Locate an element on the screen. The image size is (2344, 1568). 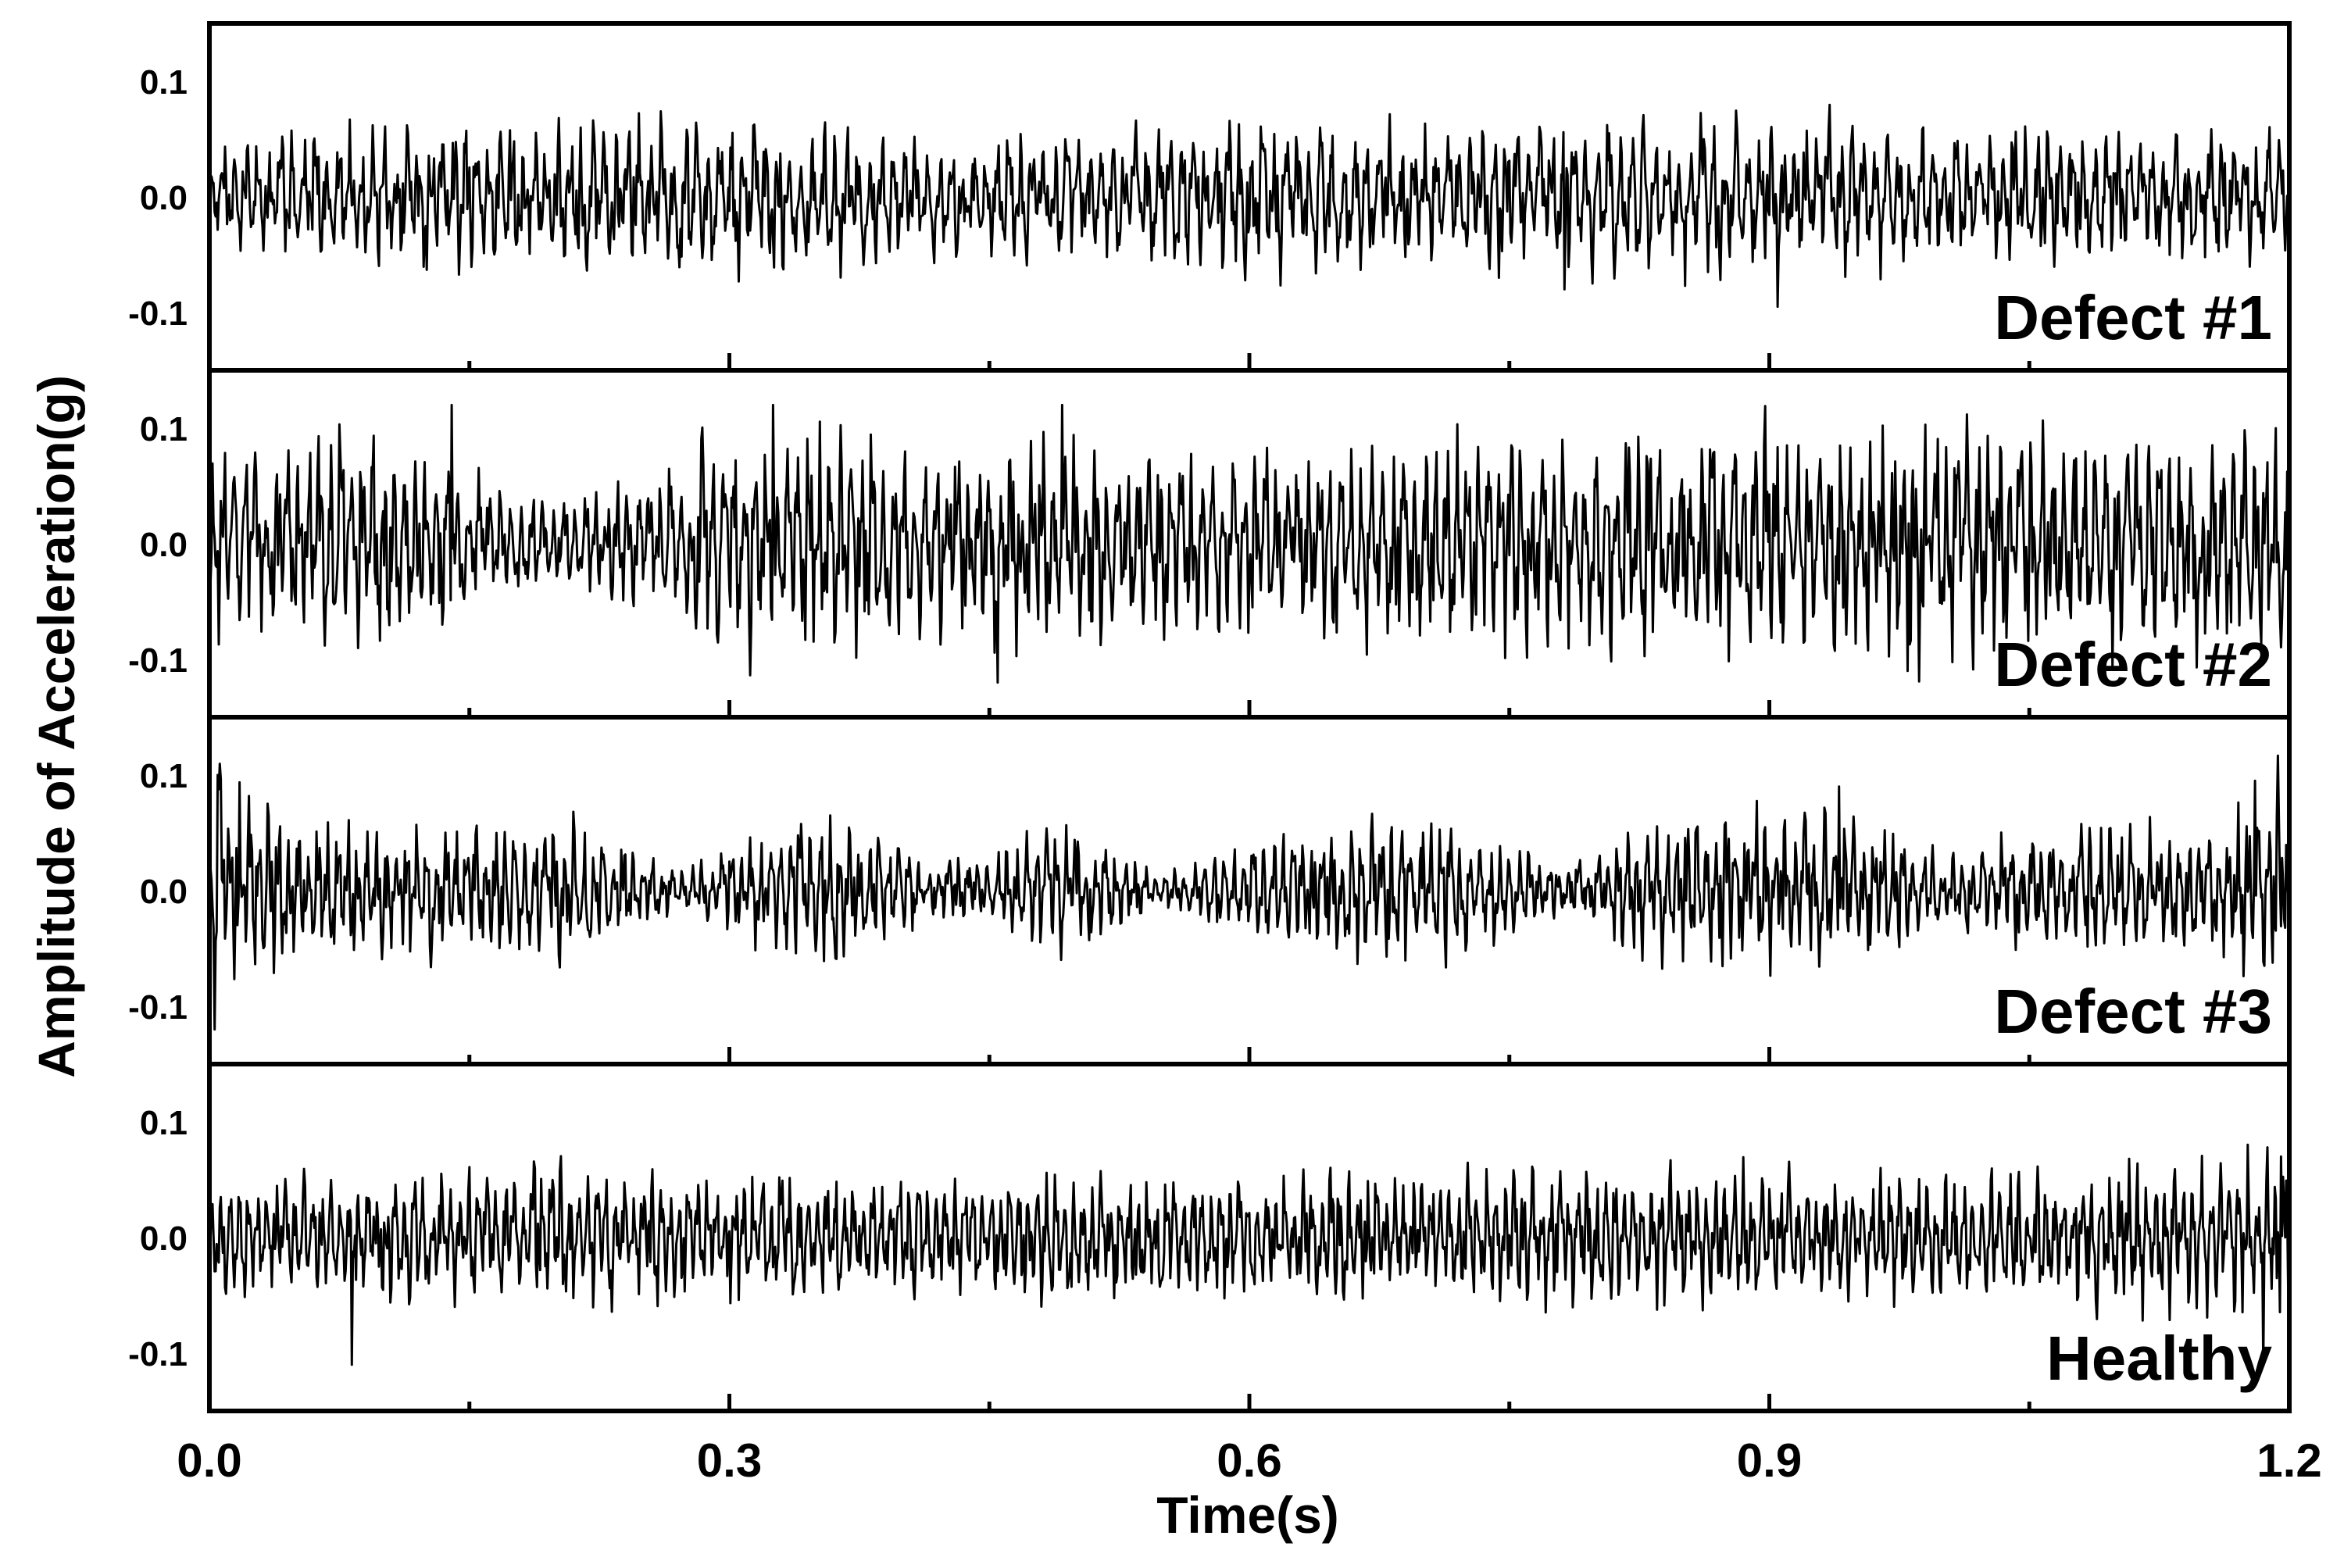
x-tick-label: 0.6 is located at coordinates (1249, 1460).